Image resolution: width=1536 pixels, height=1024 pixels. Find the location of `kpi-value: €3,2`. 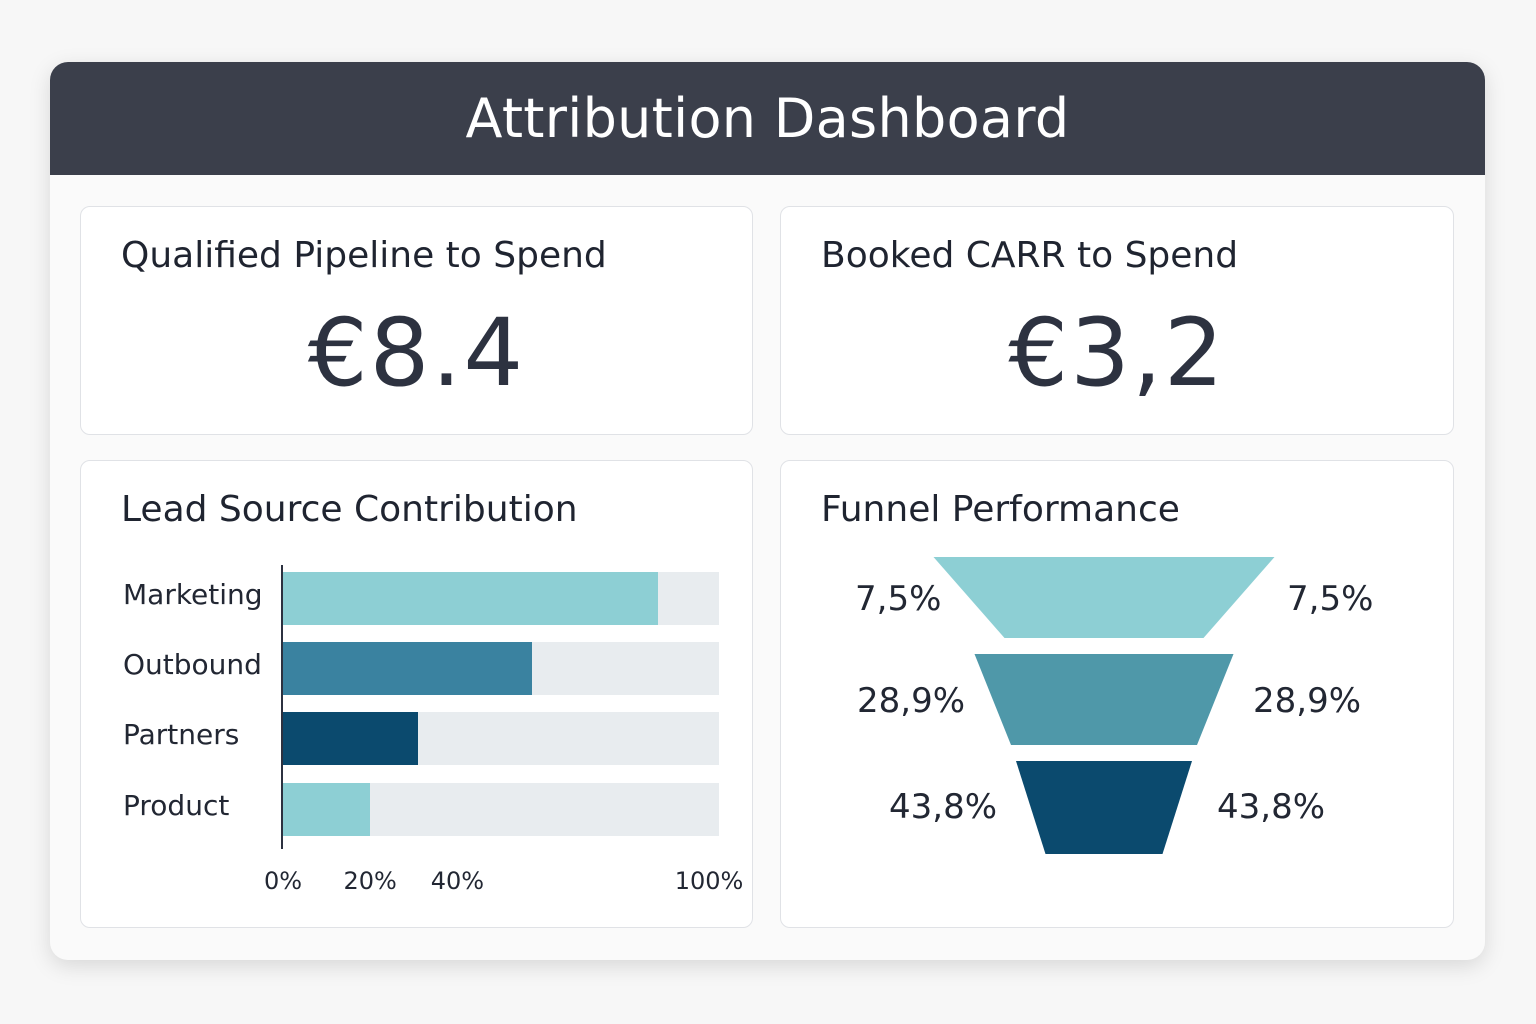

kpi-value: €3,2 is located at coordinates (1117, 353).